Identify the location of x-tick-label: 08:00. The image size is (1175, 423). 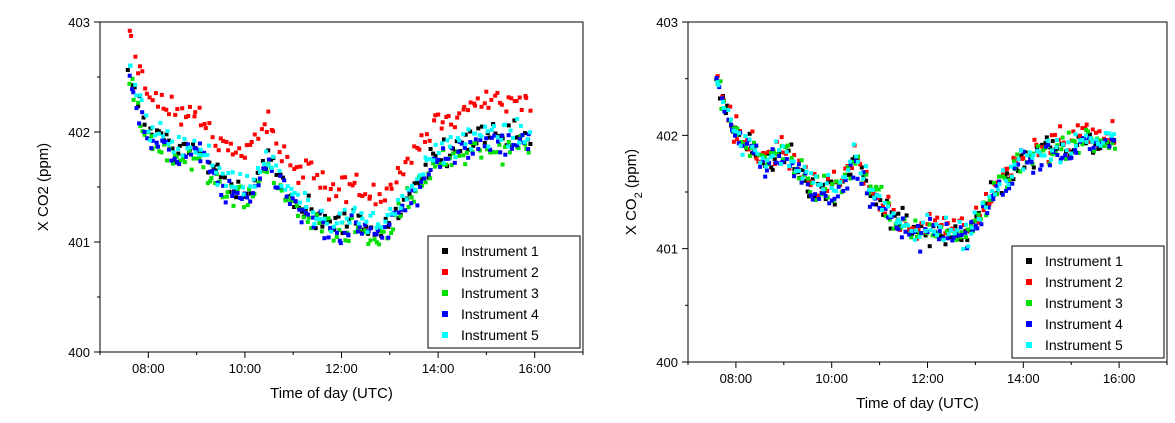
(148, 368).